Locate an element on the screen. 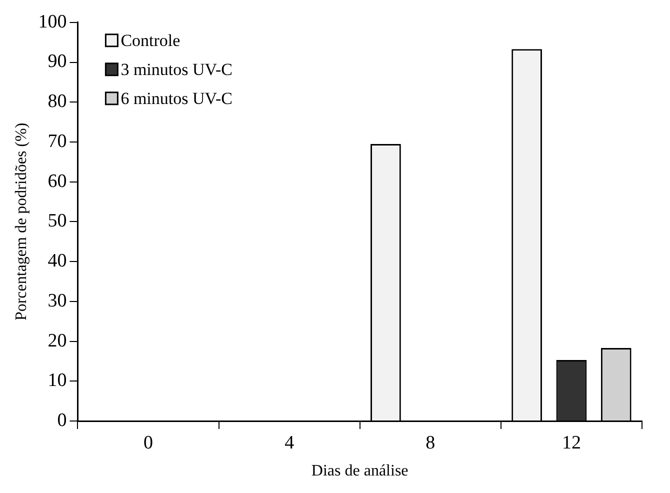  y-tick-label: 80 is located at coordinates (57, 101).